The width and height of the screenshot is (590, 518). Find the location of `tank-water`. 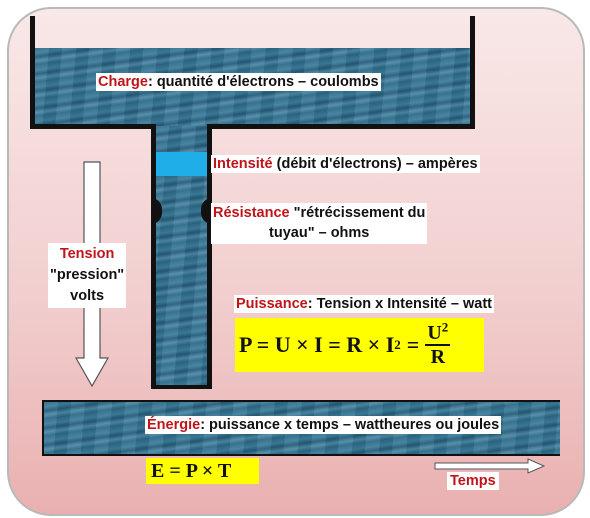

tank-water is located at coordinates (253, 87).